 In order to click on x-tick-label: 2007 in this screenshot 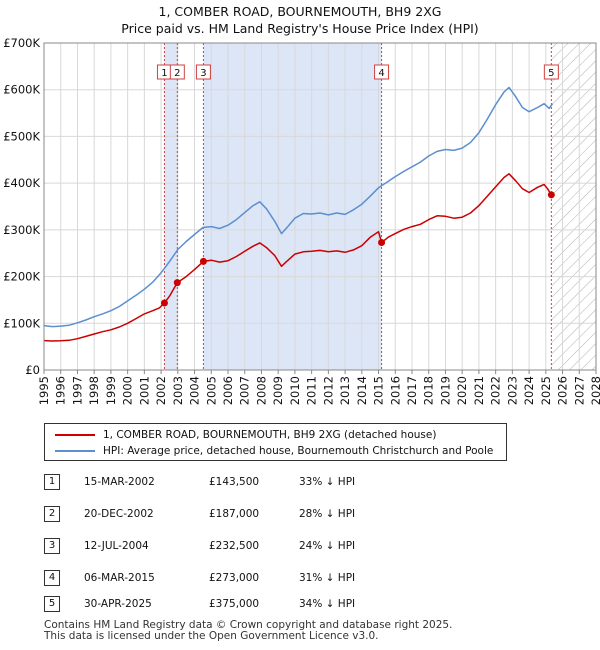, I will do `click(245, 390)`.